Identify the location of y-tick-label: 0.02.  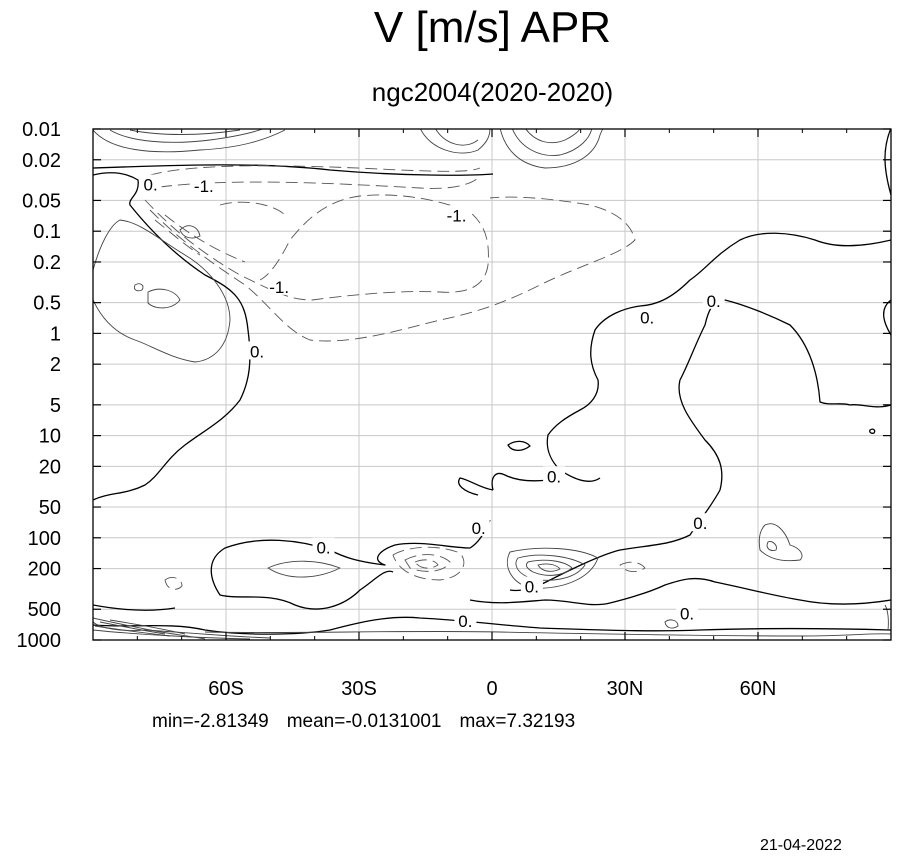
(41, 161).